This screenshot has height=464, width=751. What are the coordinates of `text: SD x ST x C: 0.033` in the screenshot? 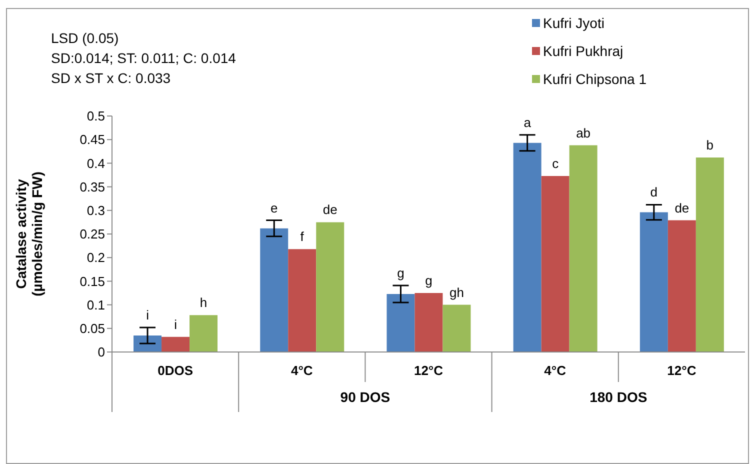 It's located at (111, 78).